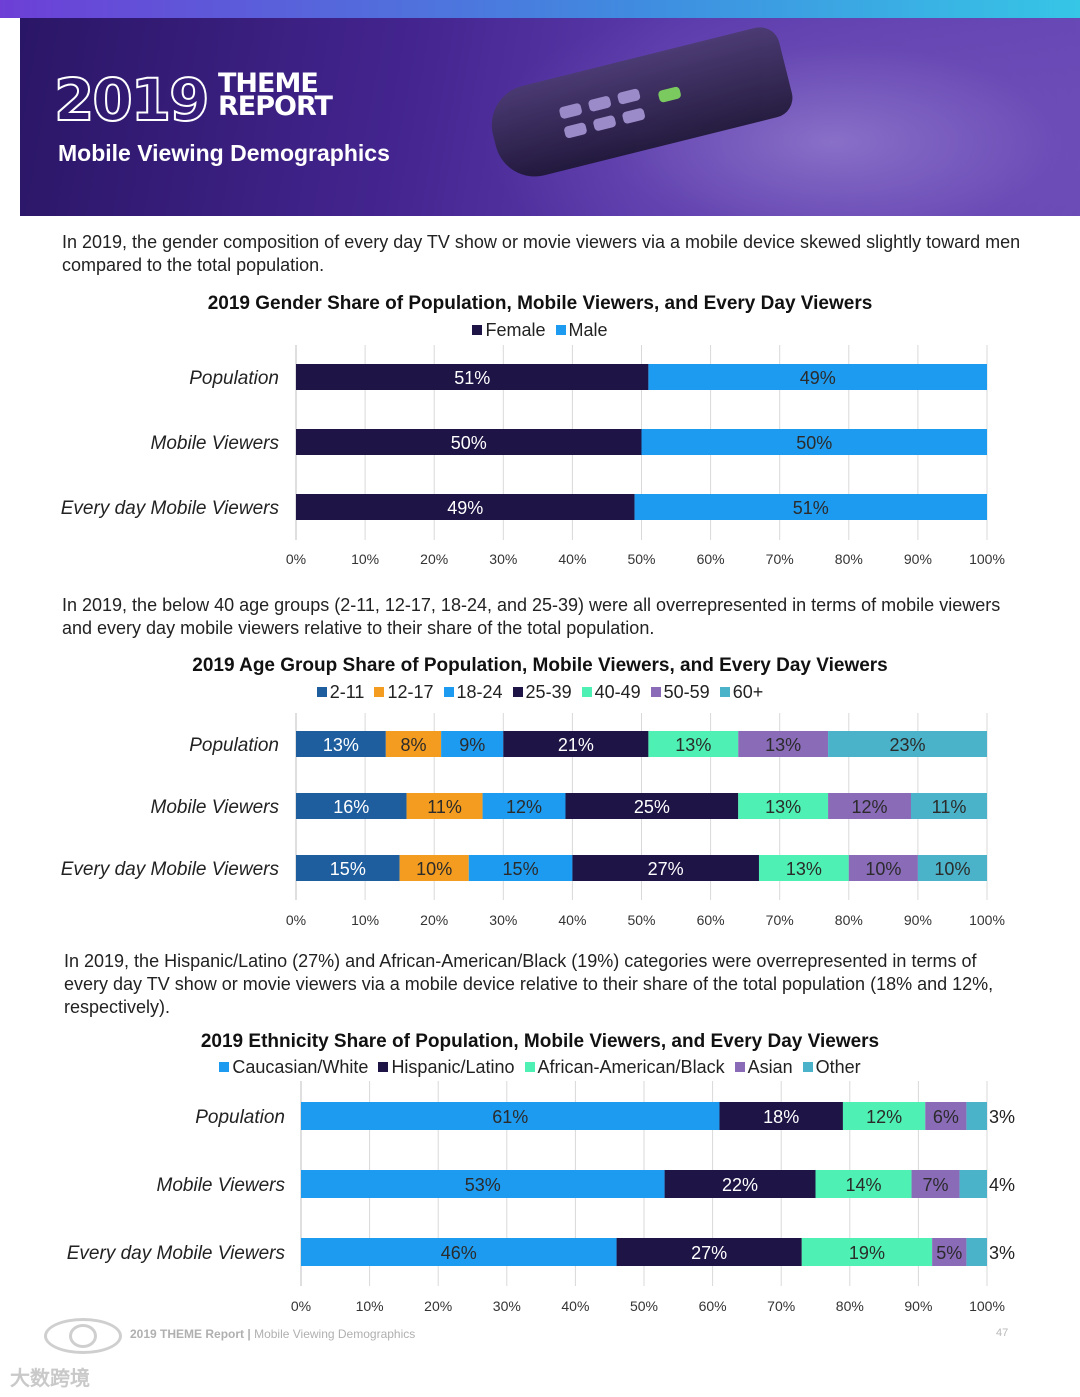 Image resolution: width=1080 pixels, height=1397 pixels. What do you see at coordinates (617, 692) in the screenshot?
I see `legend-label: 40-49` at bounding box center [617, 692].